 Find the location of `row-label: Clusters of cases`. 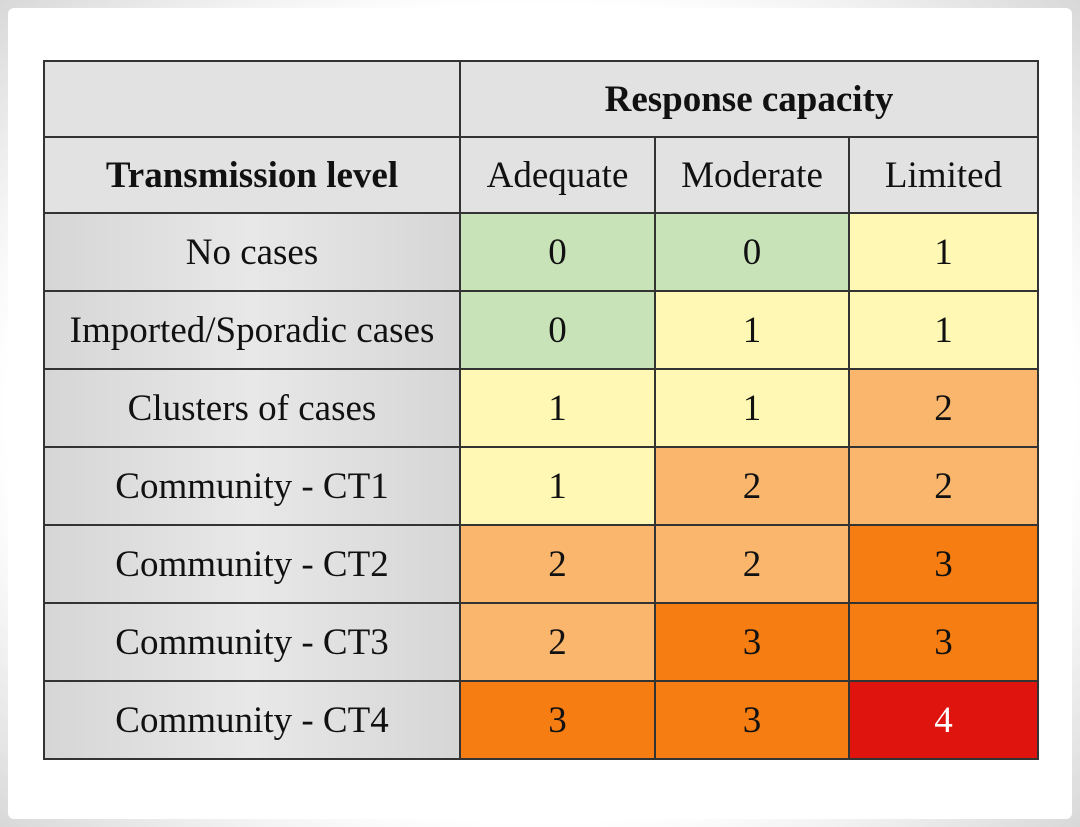

row-label: Clusters of cases is located at coordinates (252, 408).